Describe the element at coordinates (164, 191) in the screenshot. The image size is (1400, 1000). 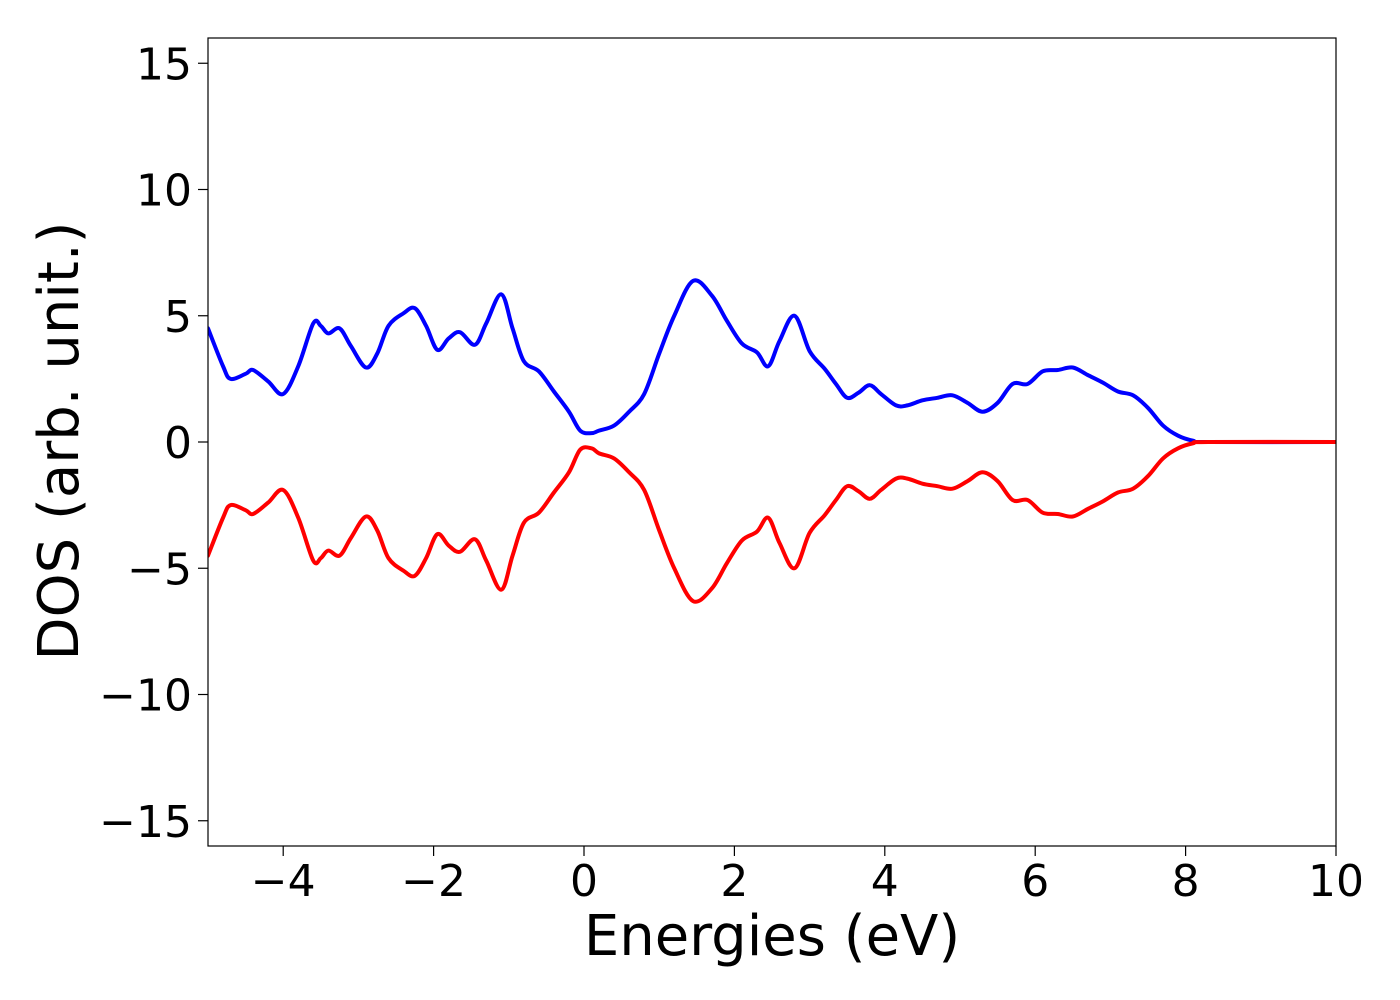
I see `y-tick-label: 10` at that location.